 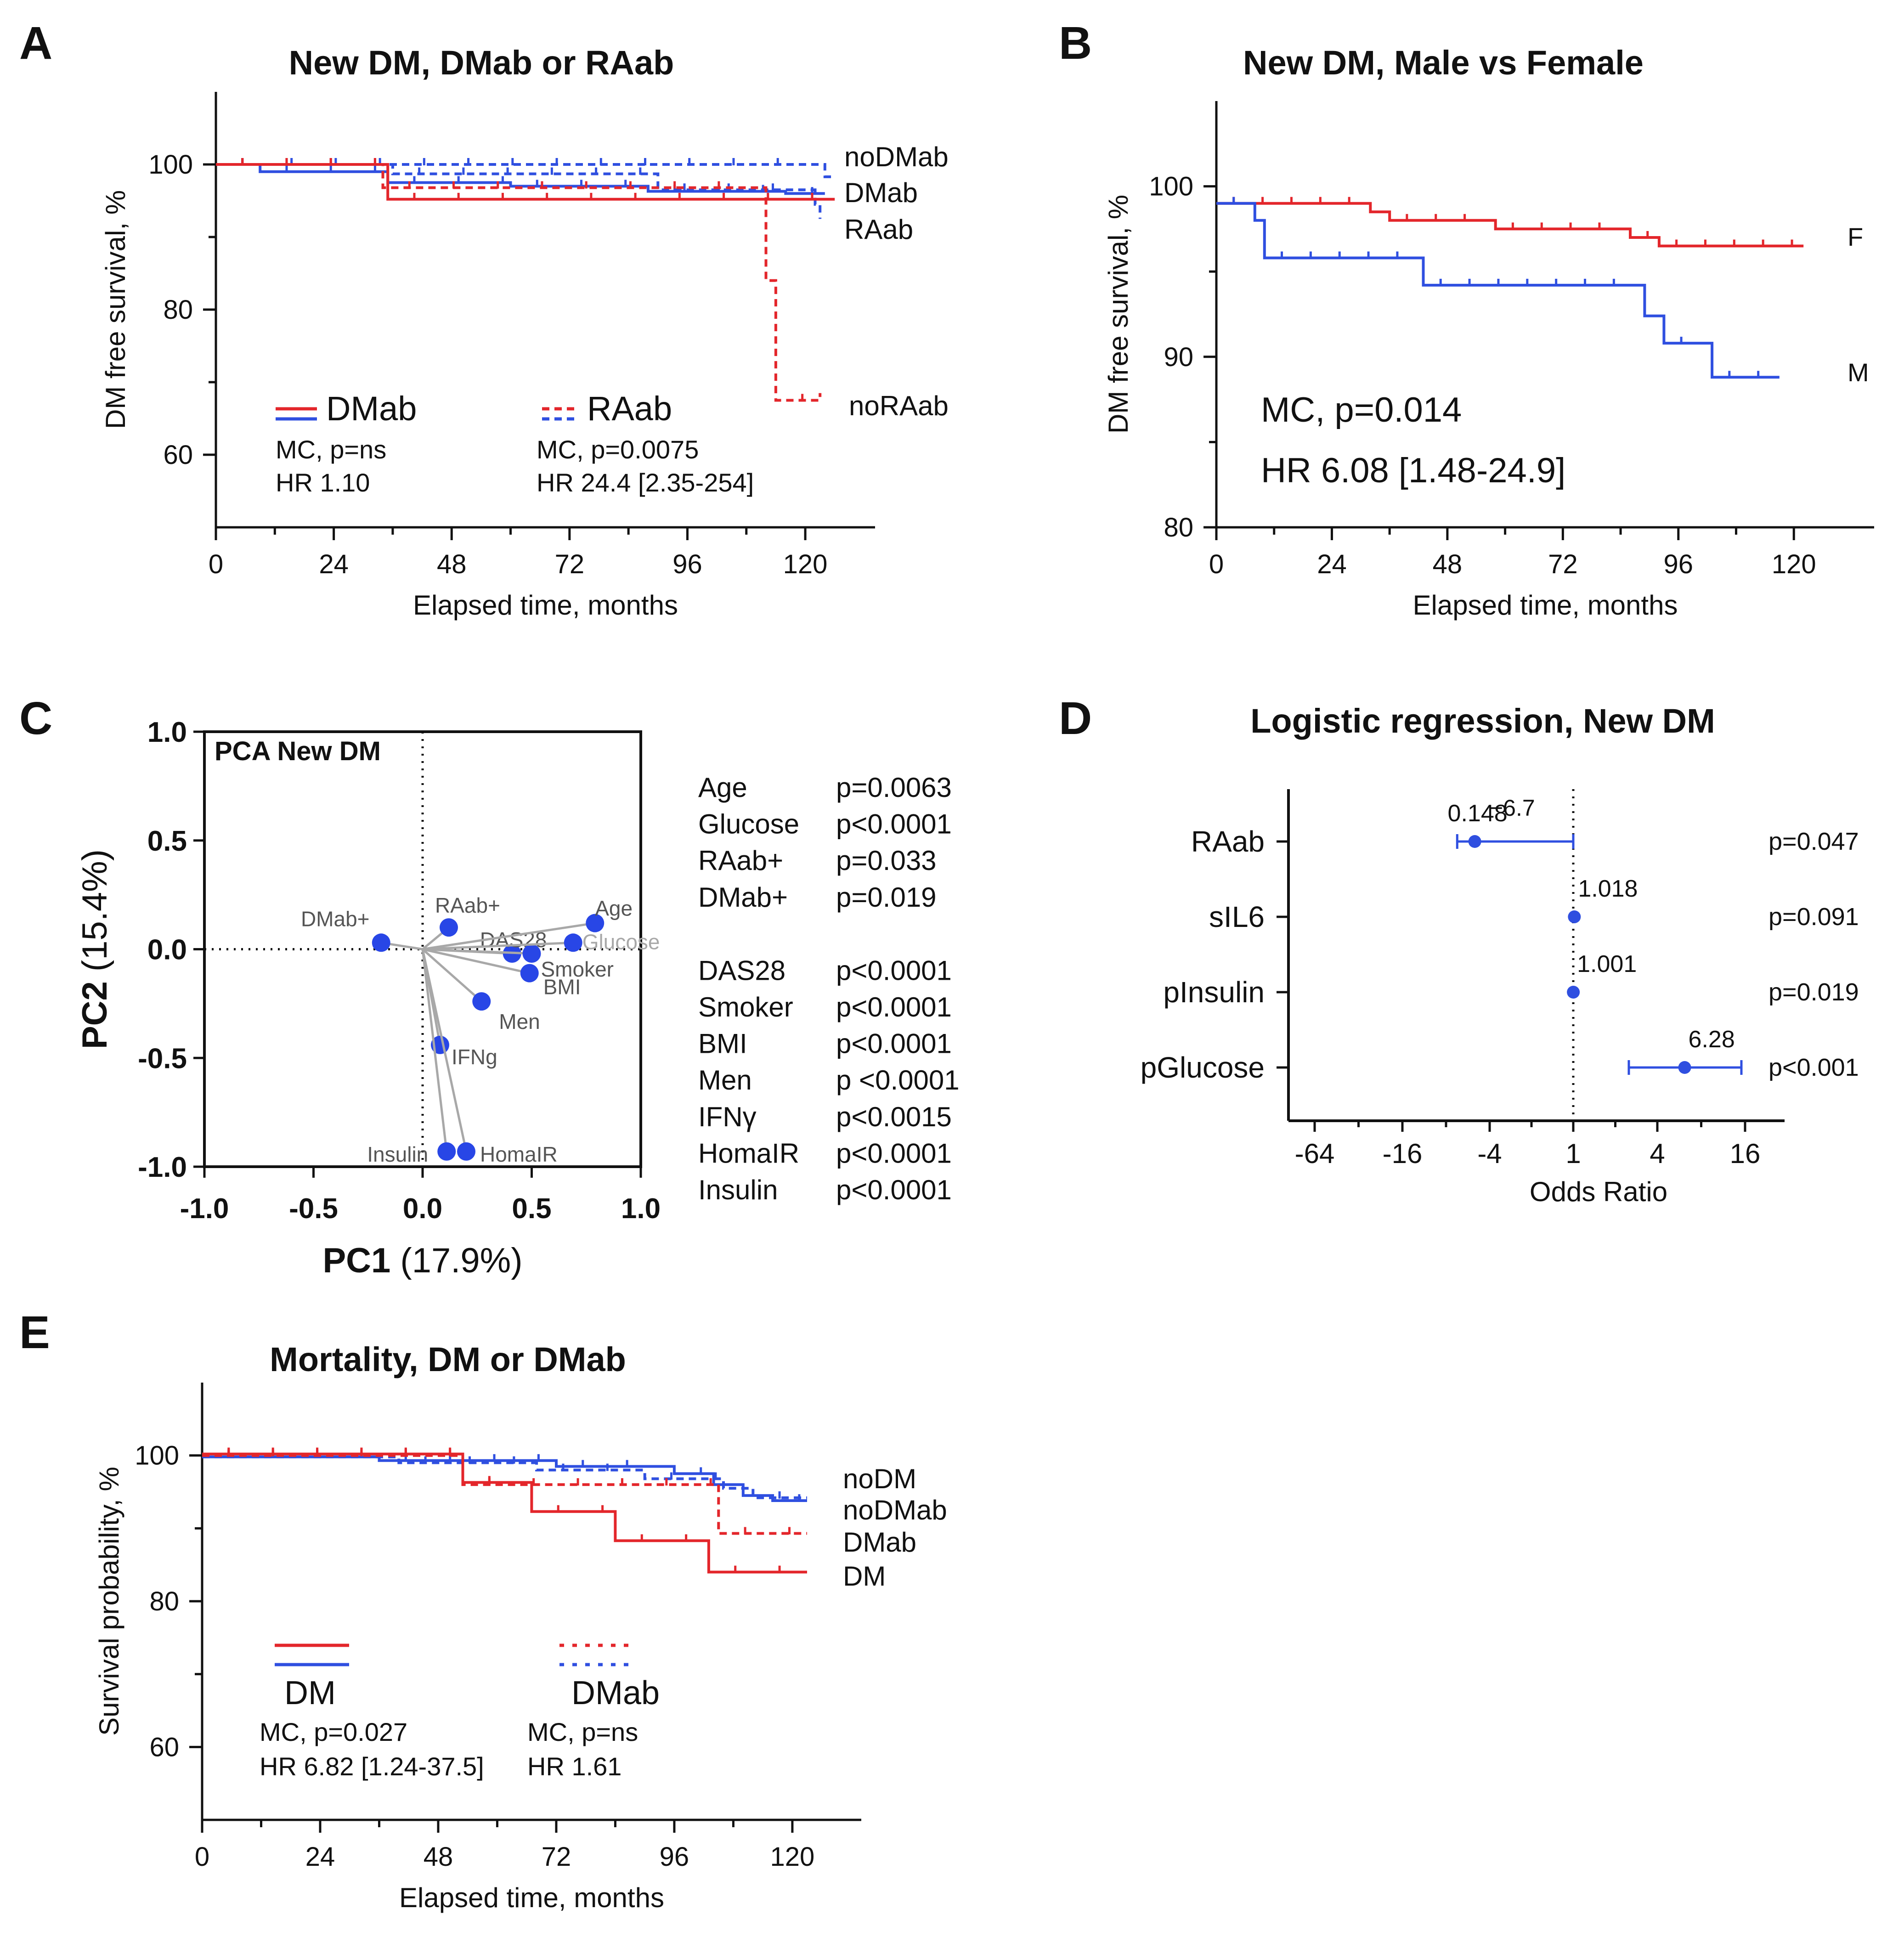 I want to click on pvalue-name: Insulin, so click(x=738, y=1190).